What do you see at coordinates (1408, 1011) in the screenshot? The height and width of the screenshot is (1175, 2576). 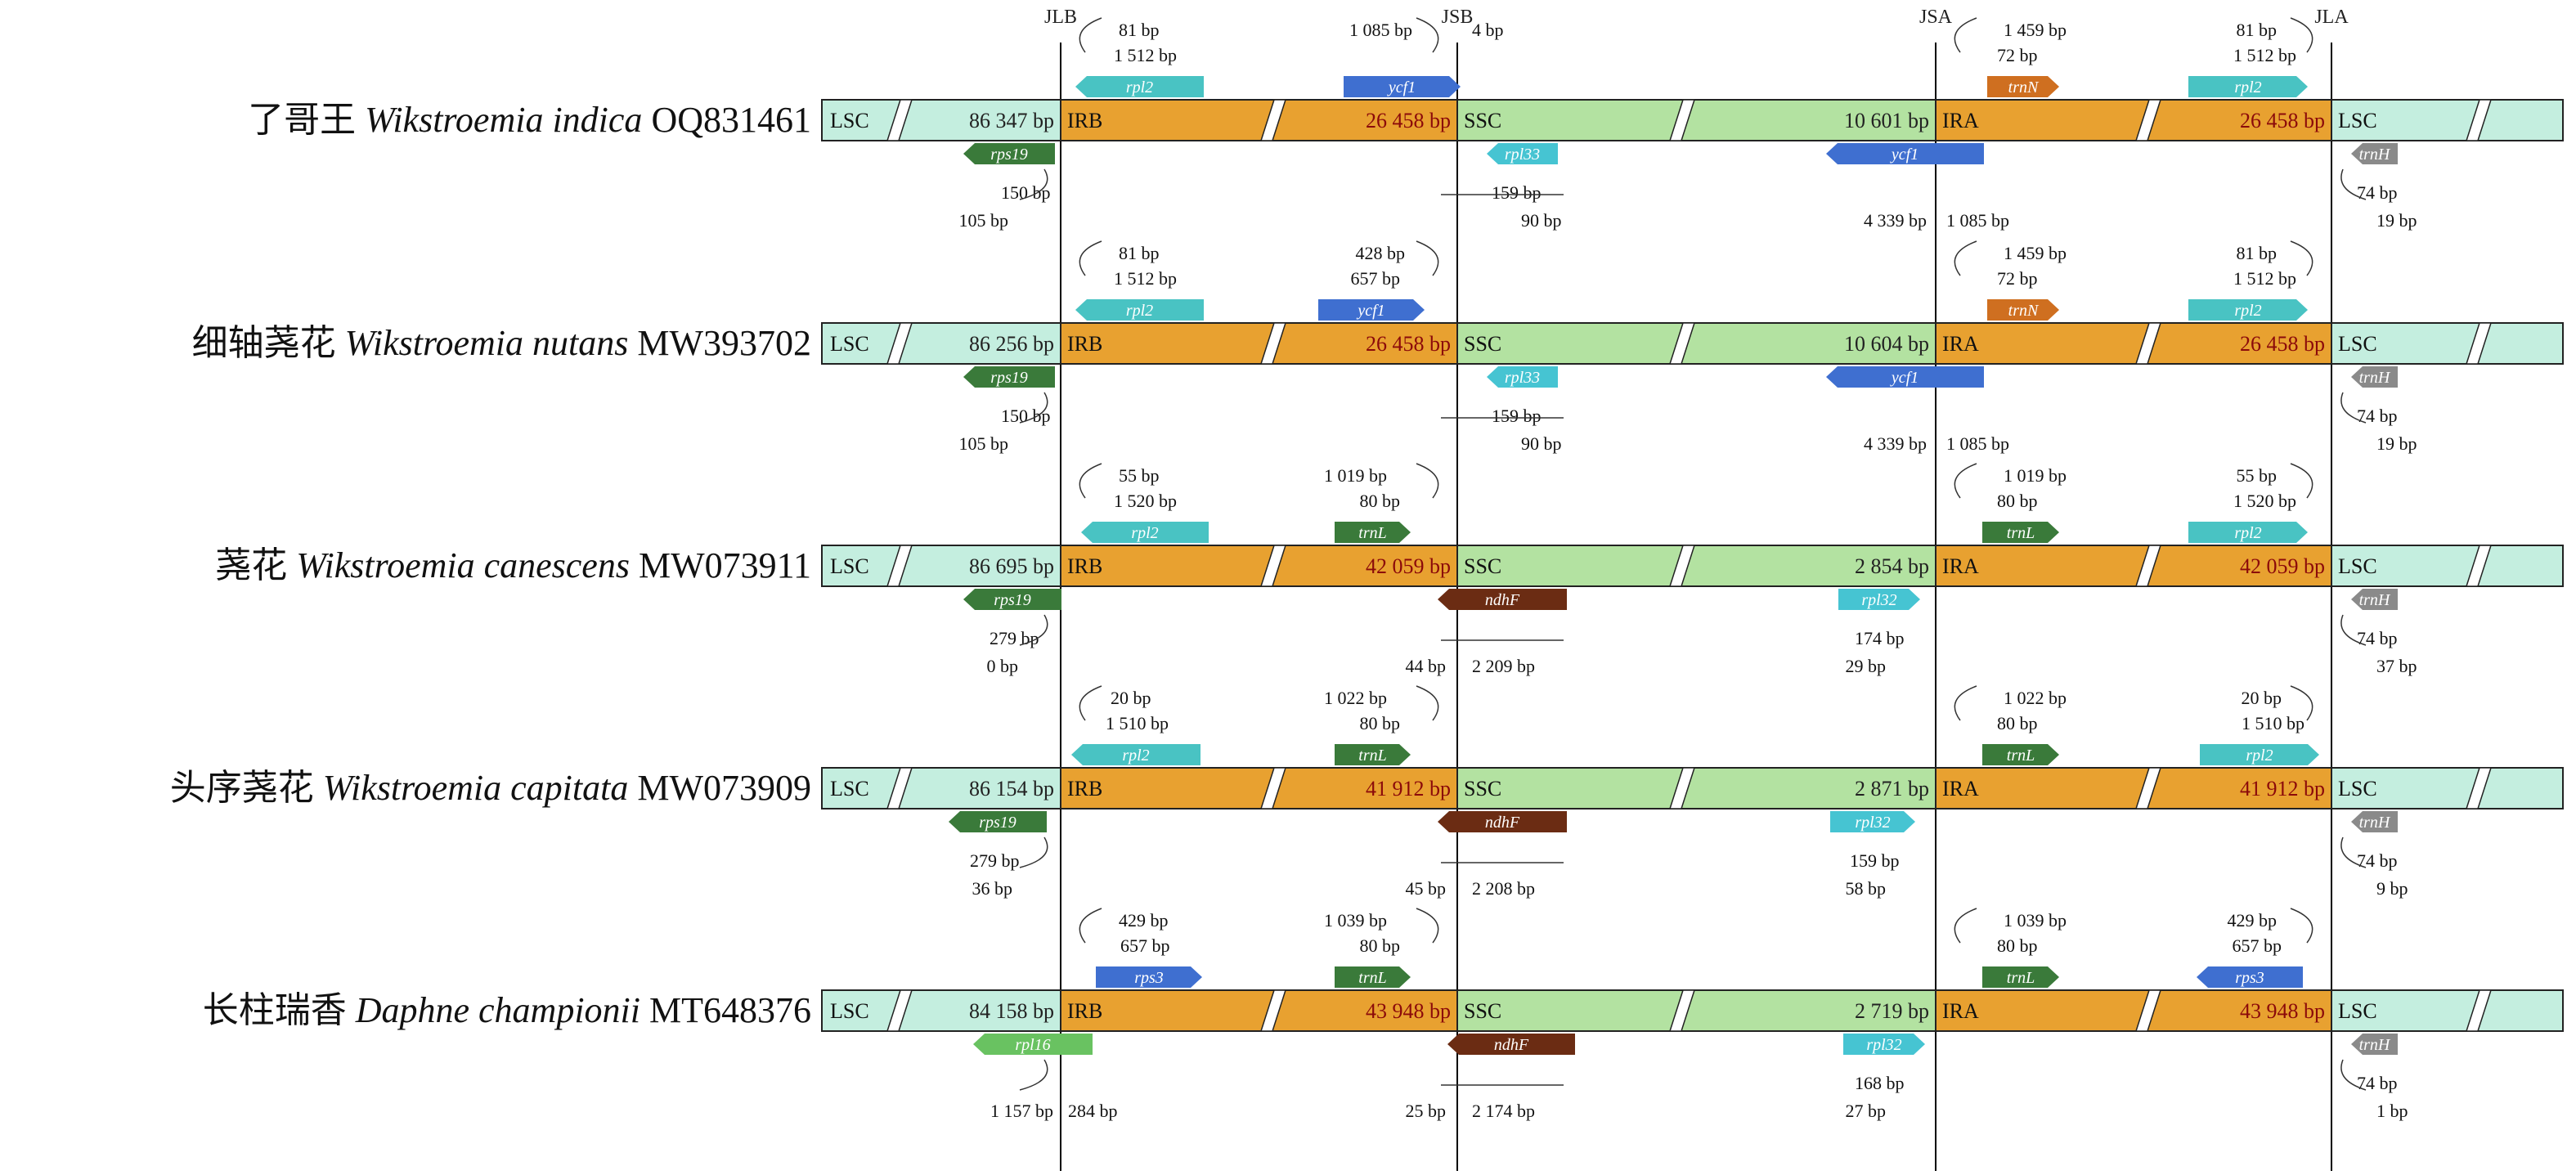 I see `region-label-irb-len: 43 948 bp` at bounding box center [1408, 1011].